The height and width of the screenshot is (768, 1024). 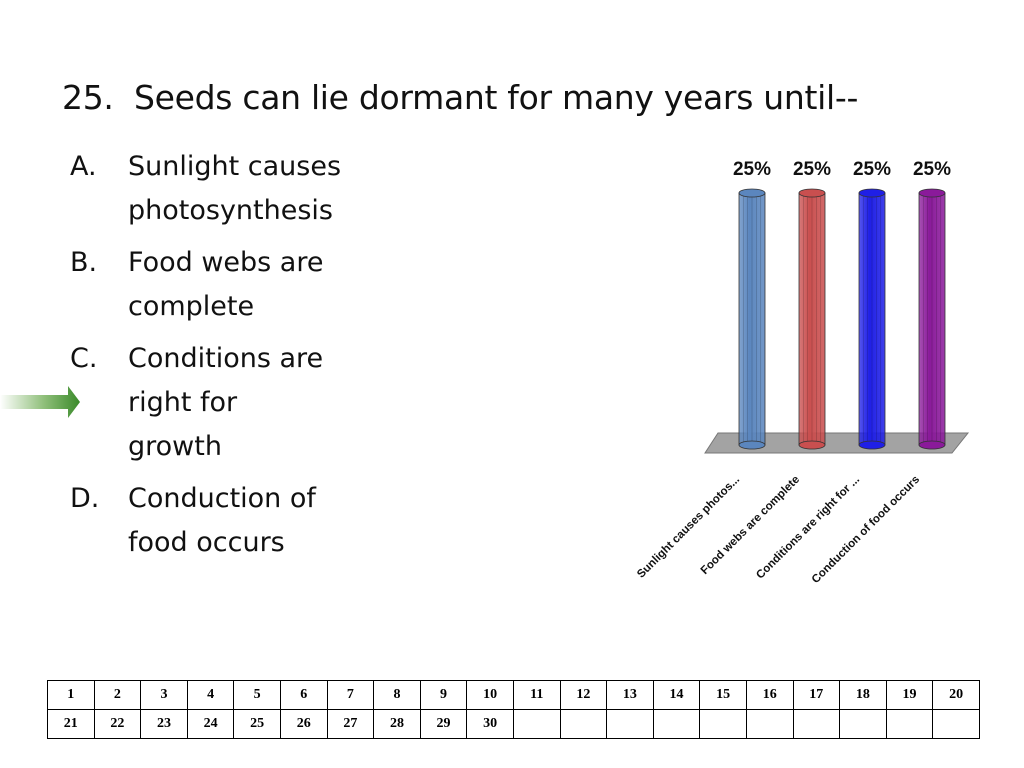 What do you see at coordinates (350, 724) in the screenshot?
I see `number-grid-cell: 27` at bounding box center [350, 724].